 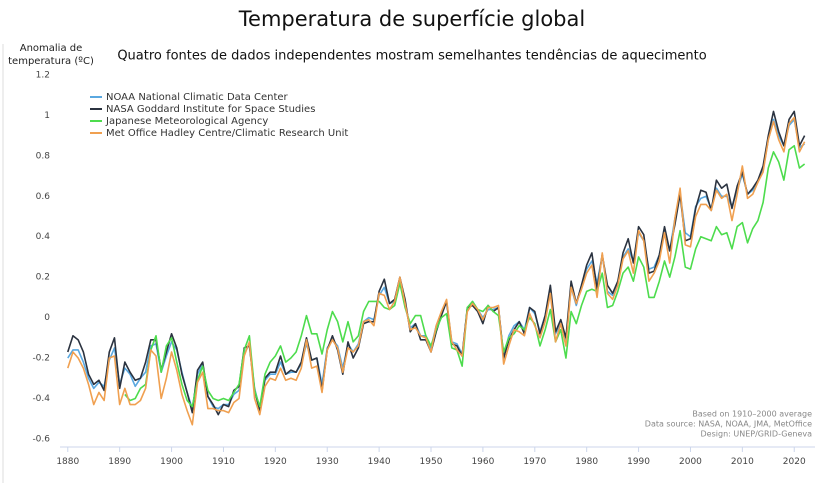 I want to click on x-tick-label: 1920, so click(x=275, y=462).